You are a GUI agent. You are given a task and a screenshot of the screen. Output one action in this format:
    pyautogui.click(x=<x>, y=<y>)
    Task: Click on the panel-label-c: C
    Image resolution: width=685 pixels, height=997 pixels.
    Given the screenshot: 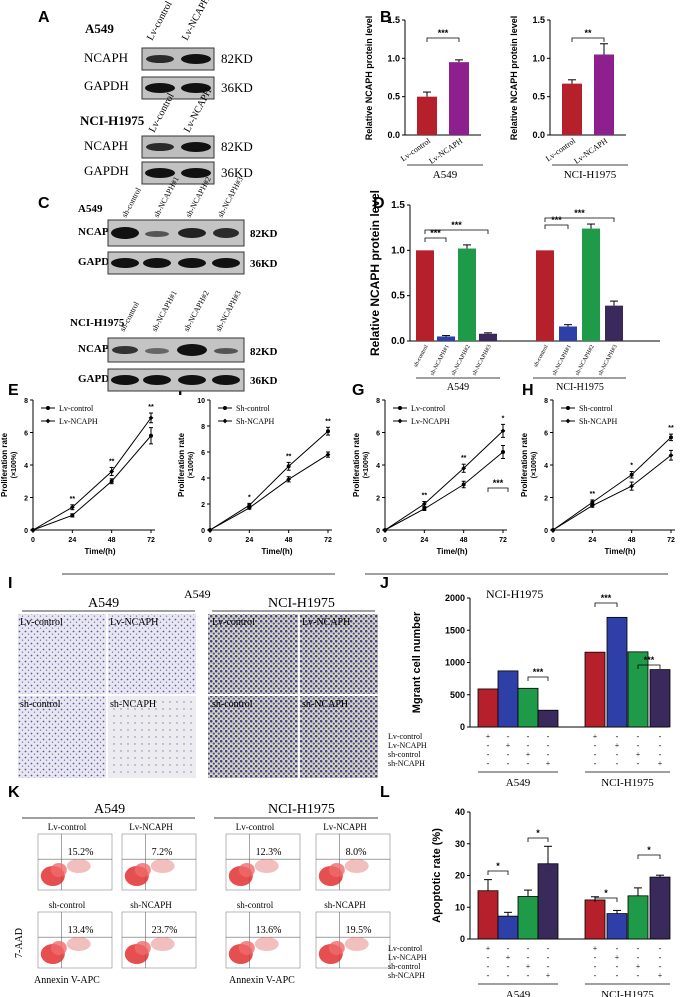 What is the action you would take?
    pyautogui.click(x=44, y=203)
    